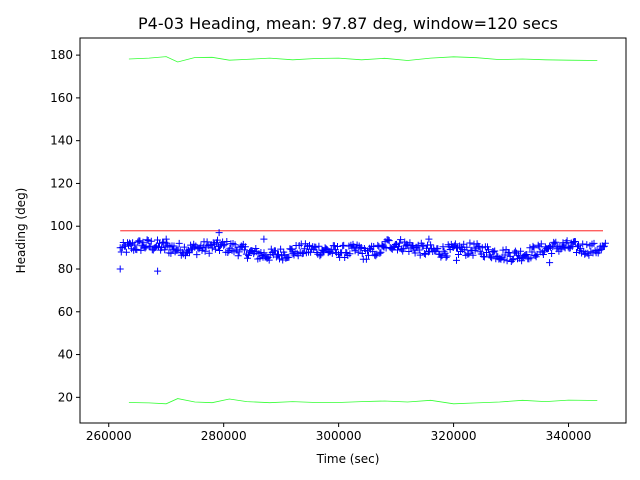  I want to click on x-tick-label: 280000, so click(224, 436).